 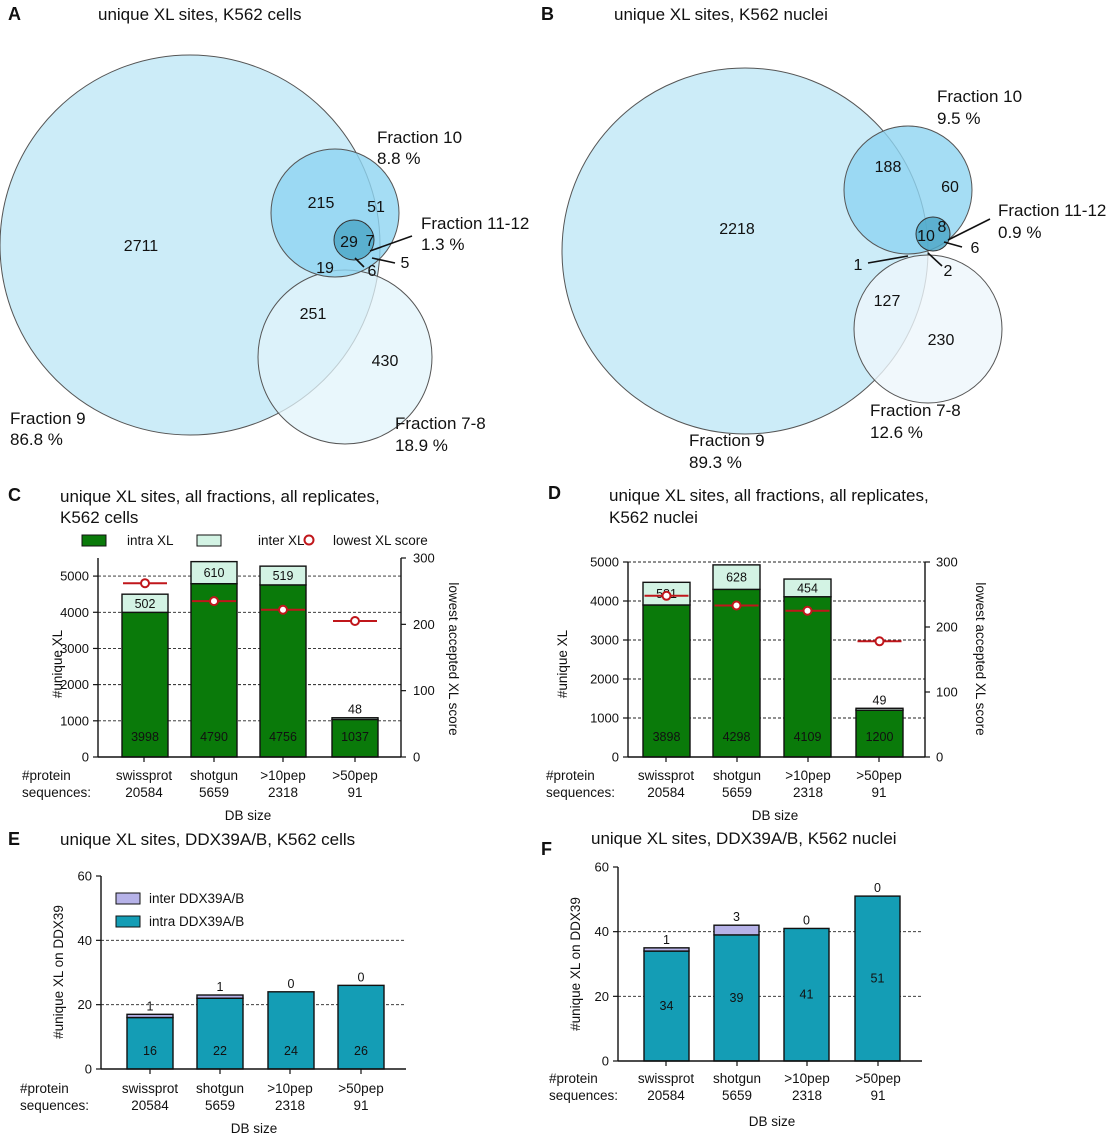 I want to click on legend-e-inter-swatch, so click(x=128, y=898).